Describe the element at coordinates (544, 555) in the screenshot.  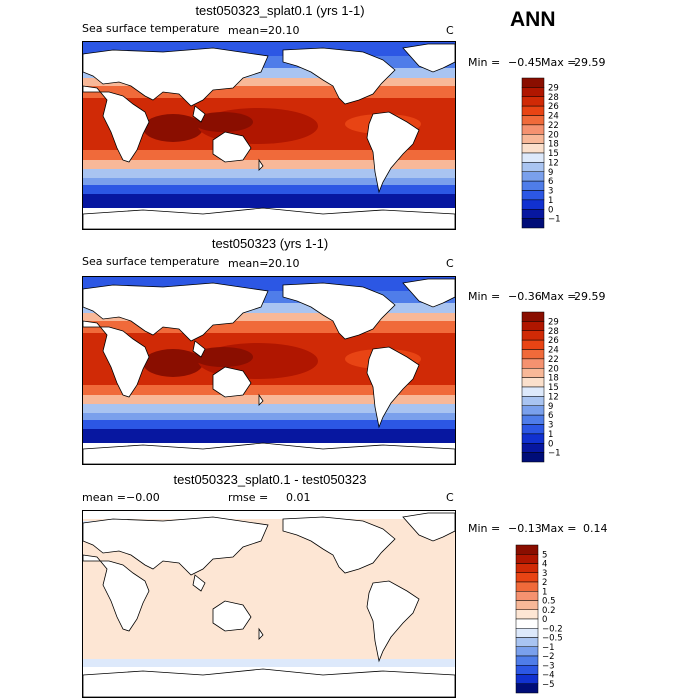
I see `colorbar-tick-label: 5` at that location.